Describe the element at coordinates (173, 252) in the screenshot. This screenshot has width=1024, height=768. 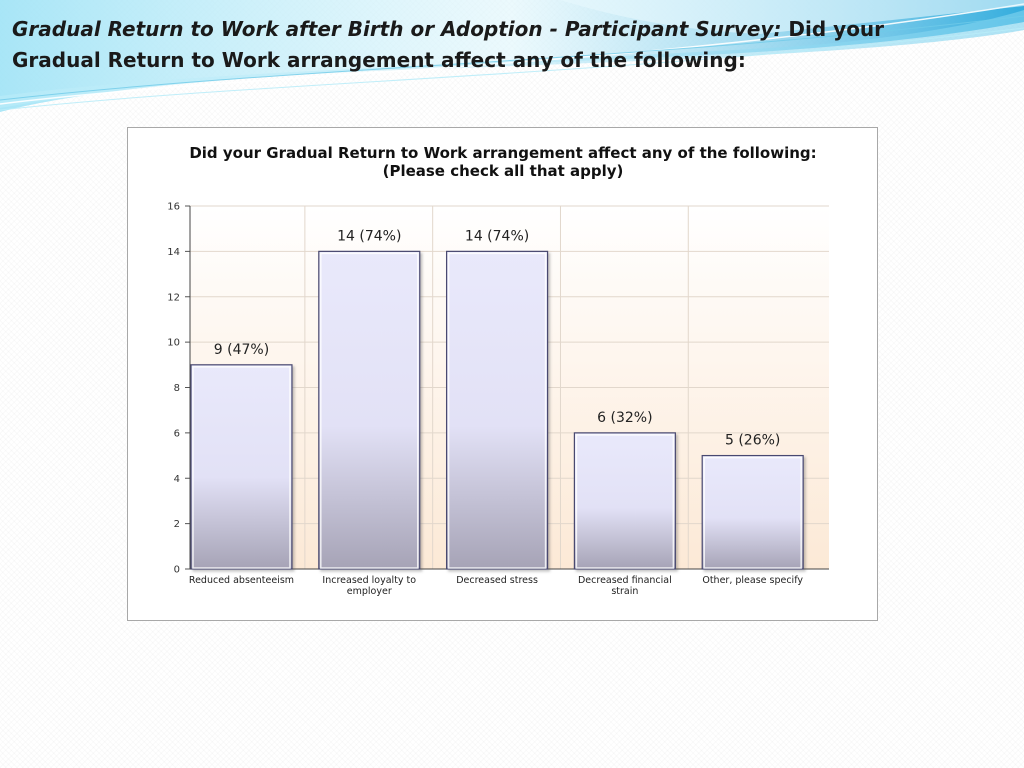
I see `y-tick-label: 14` at that location.